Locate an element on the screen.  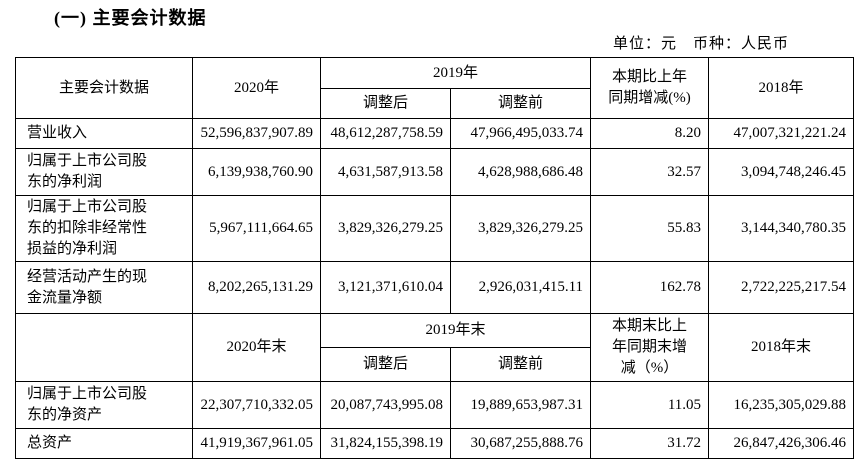
value-2020: 22,307,710,332.05 is located at coordinates (256, 405).